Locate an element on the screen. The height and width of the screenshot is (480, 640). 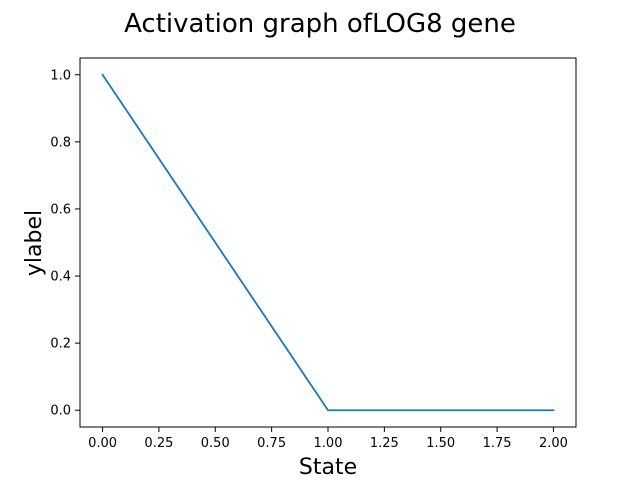
chart-title: Activation graph ofLOG8 gene is located at coordinates (320, 24).